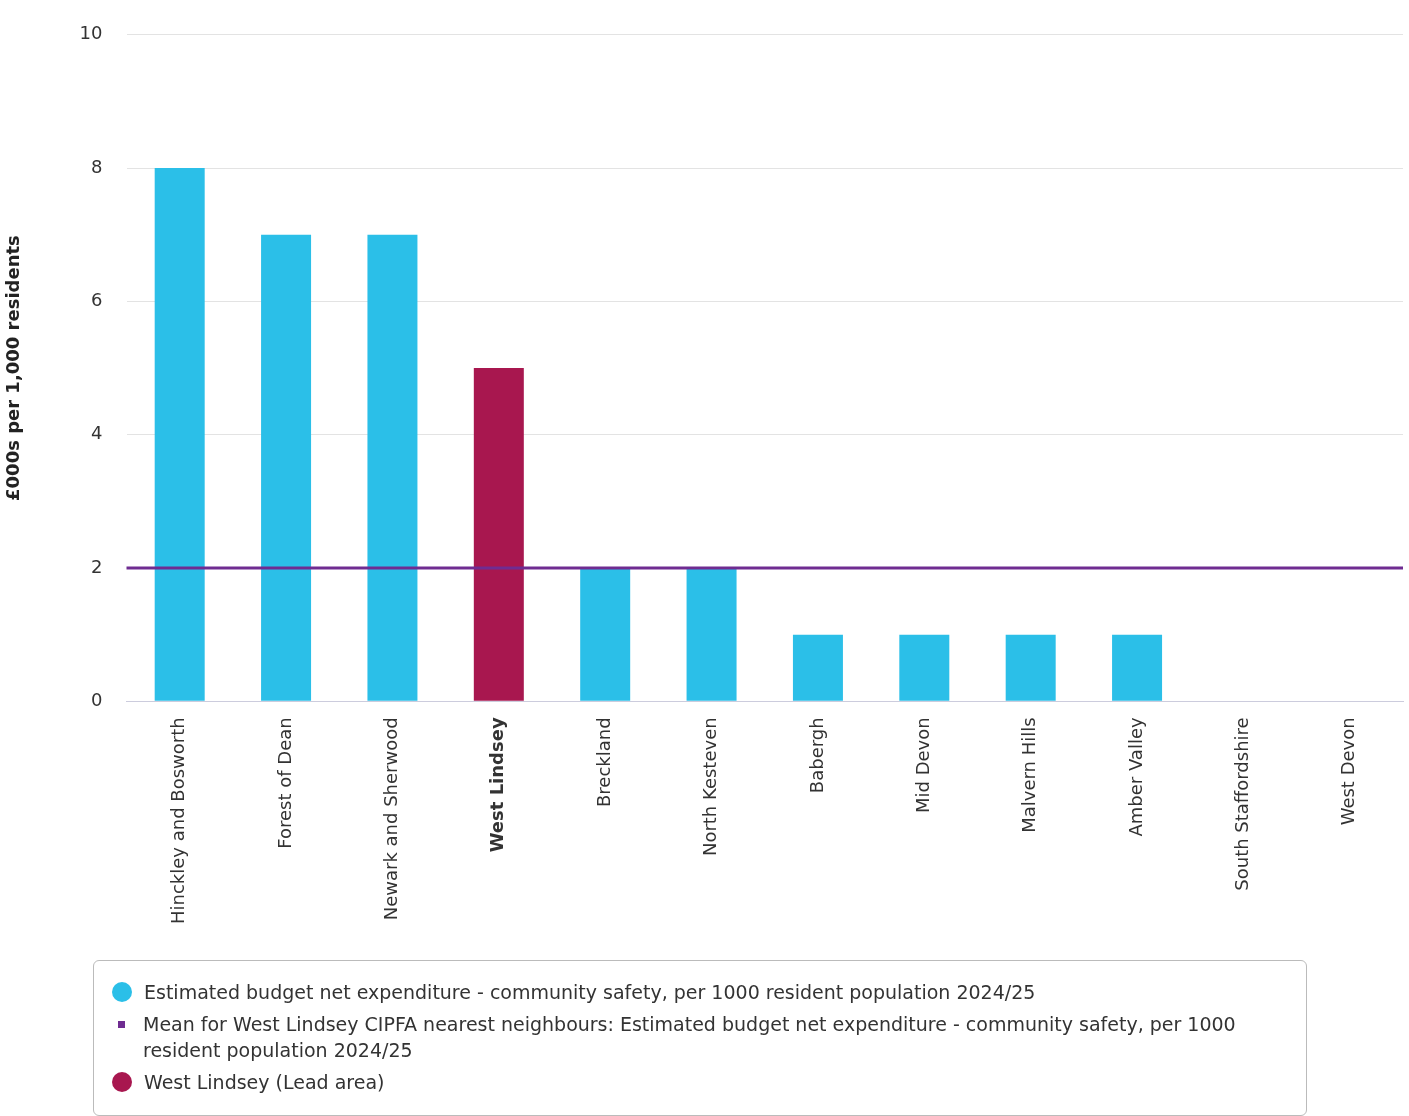  Describe the element at coordinates (284, 783) in the screenshot. I see `x-tick-label: Forest of Dean` at that location.